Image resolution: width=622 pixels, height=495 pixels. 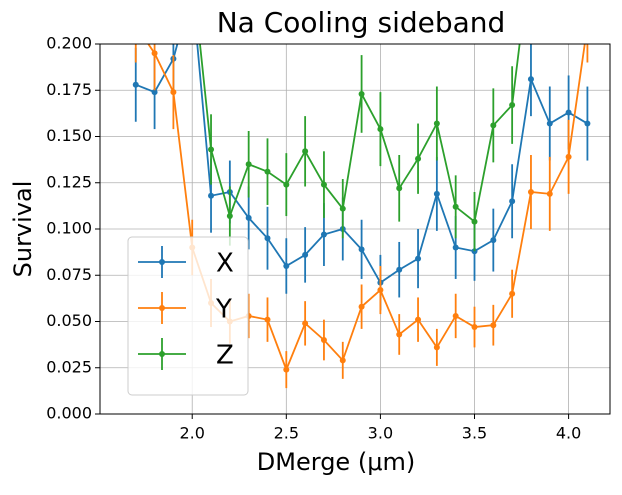 What do you see at coordinates (286, 433) in the screenshot?
I see `x-tick-label: 2.5` at bounding box center [286, 433].